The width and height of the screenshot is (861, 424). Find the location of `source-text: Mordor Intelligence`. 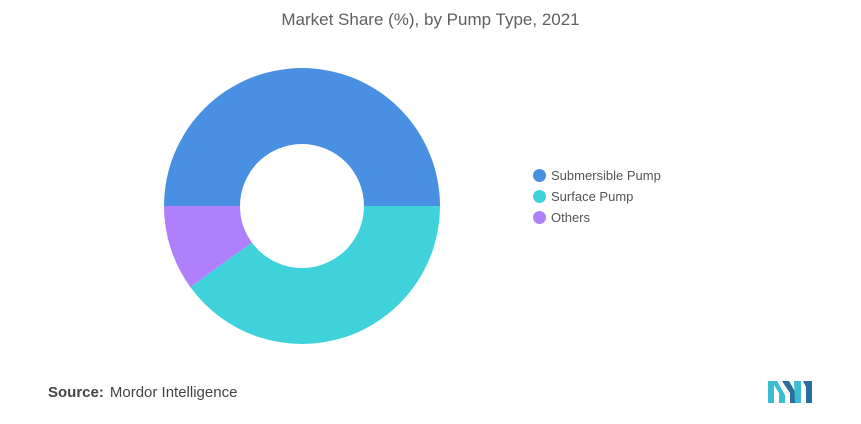

source-text: Mordor Intelligence is located at coordinates (173, 392).